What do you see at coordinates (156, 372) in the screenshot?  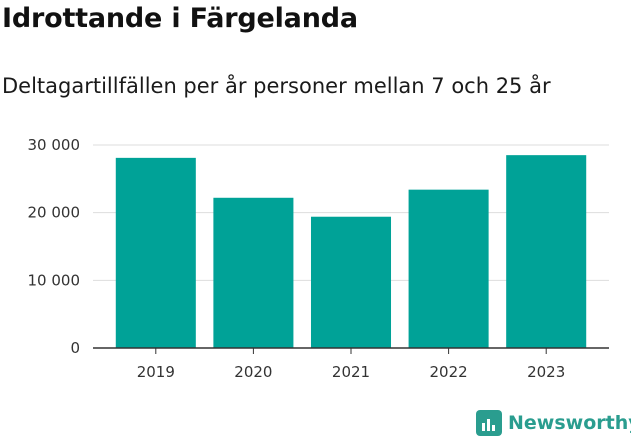 I see `x-tick-label: 2019` at bounding box center [156, 372].